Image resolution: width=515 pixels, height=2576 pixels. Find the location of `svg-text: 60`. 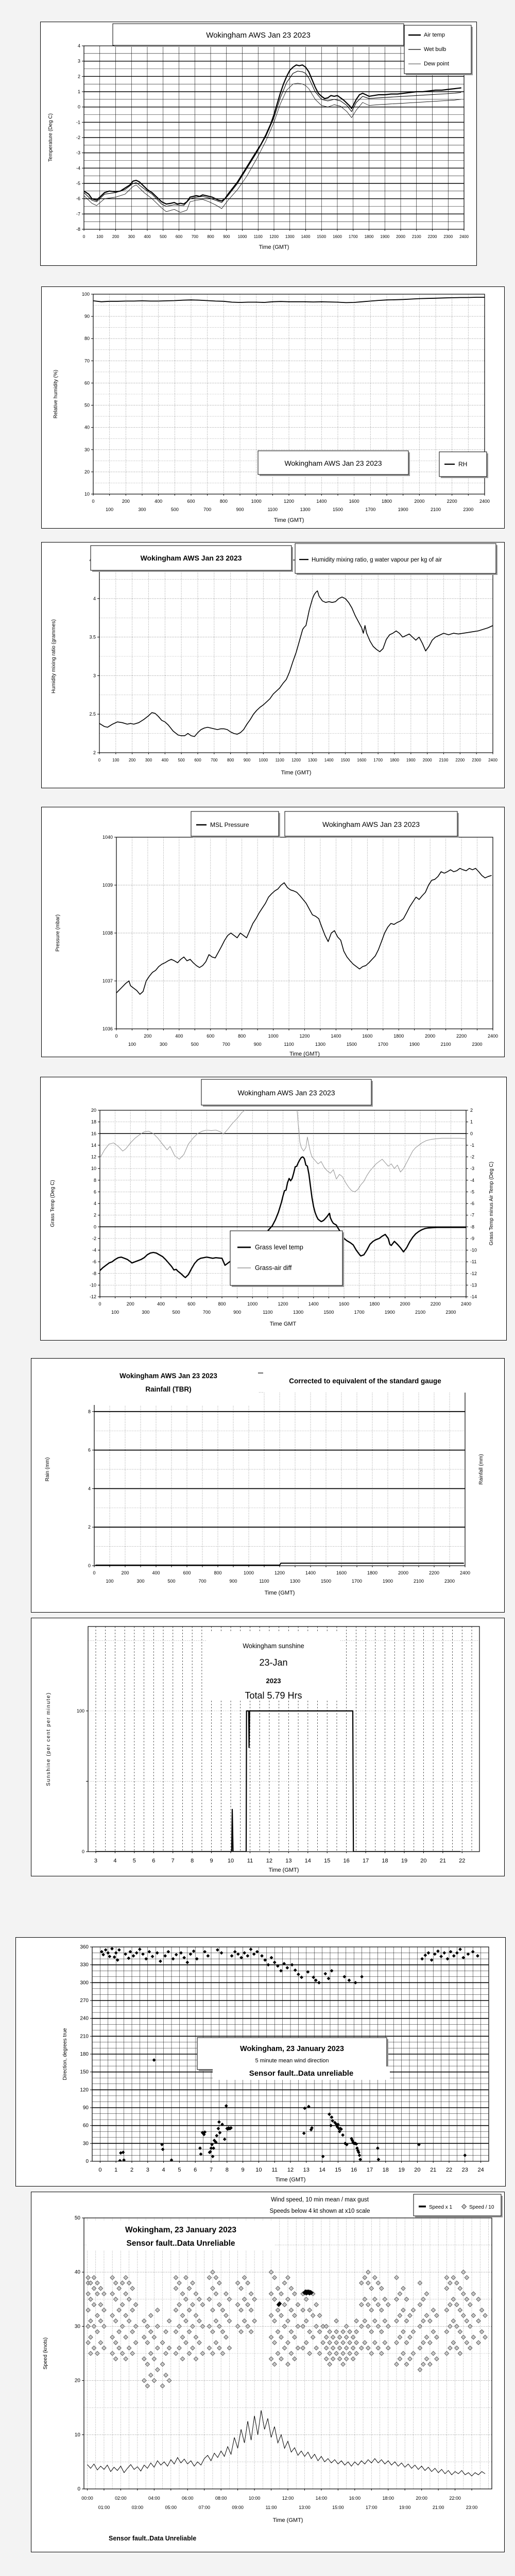

svg-text: 60 is located at coordinates (86, 2126).